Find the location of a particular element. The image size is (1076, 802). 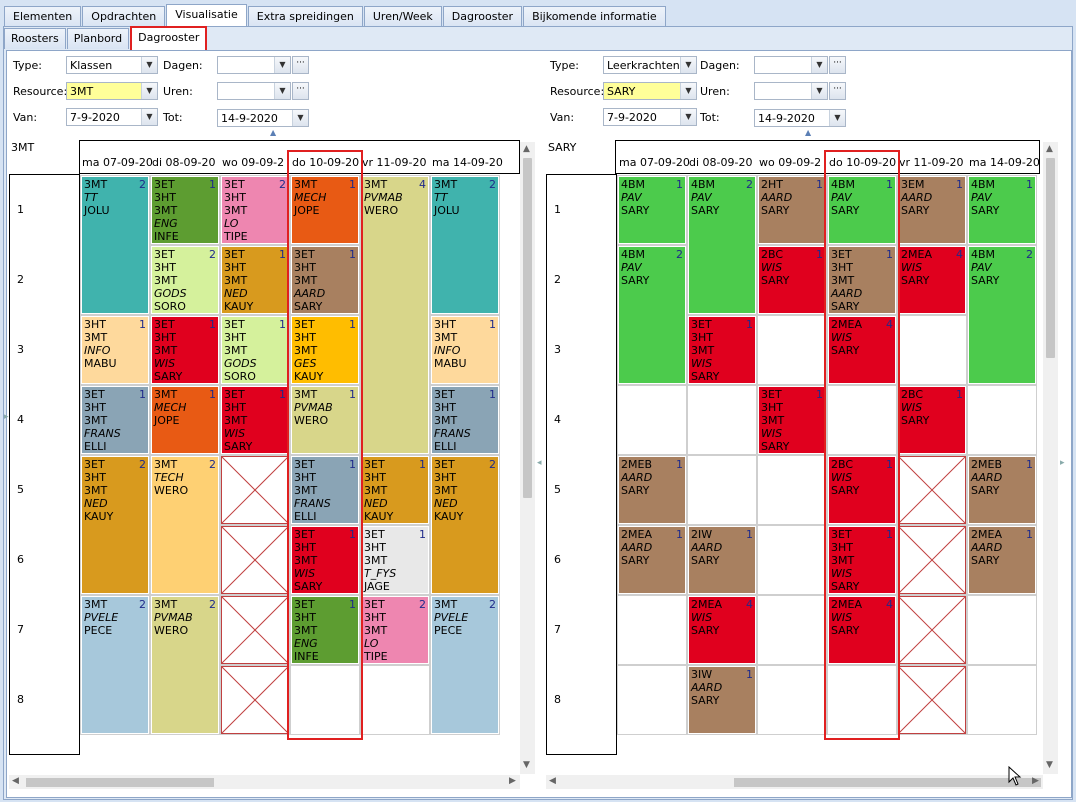

tab-extra-spreidingen: Extra spreidingen is located at coordinates (305, 16).